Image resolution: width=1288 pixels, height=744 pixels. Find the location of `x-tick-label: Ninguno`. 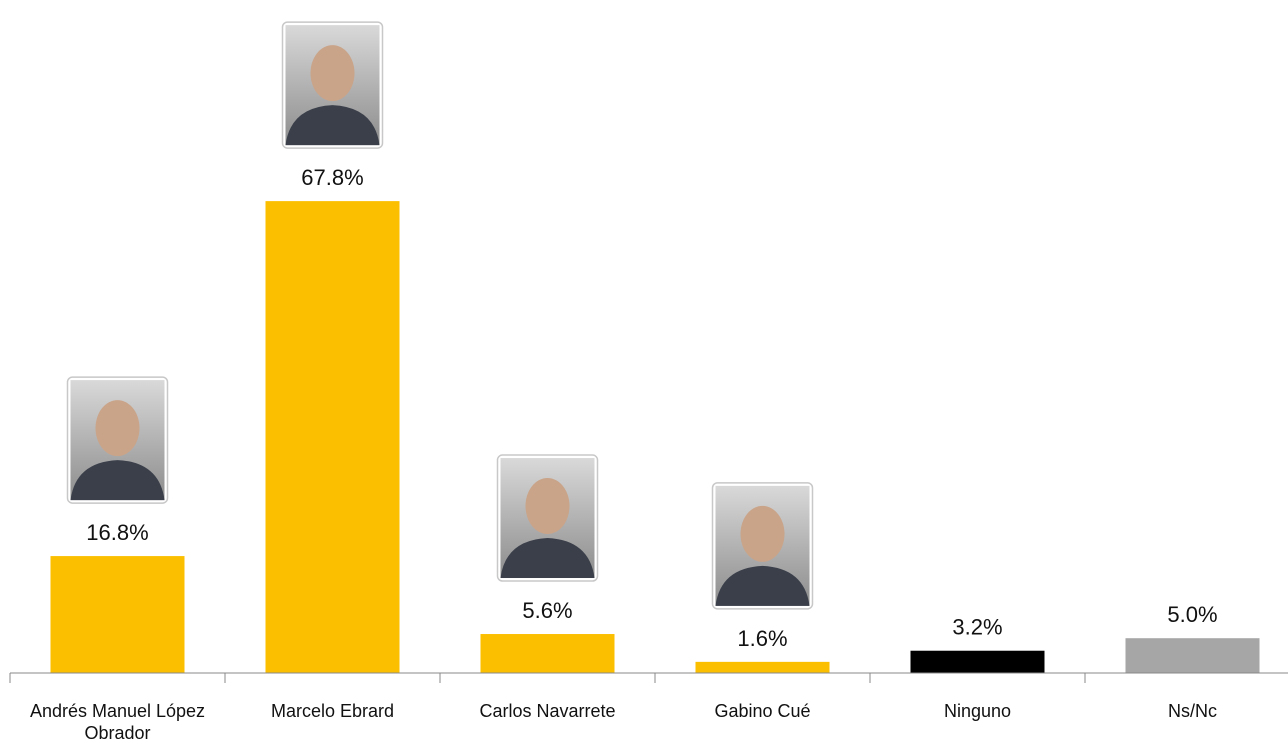

x-tick-label: Ninguno is located at coordinates (977, 711).